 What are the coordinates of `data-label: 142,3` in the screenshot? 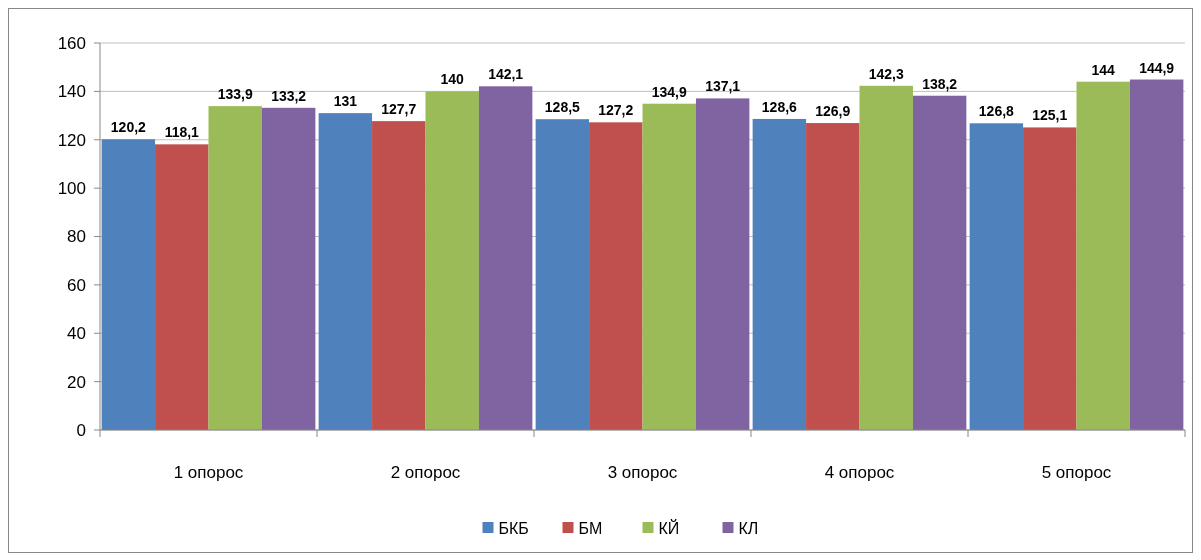 It's located at (886, 73).